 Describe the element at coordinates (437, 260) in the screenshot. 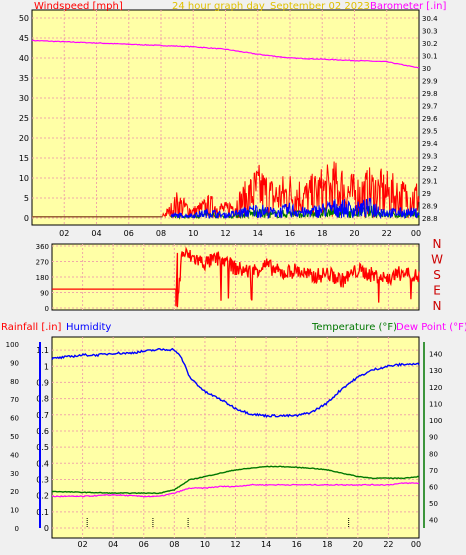

I see `compass-label: W` at that location.